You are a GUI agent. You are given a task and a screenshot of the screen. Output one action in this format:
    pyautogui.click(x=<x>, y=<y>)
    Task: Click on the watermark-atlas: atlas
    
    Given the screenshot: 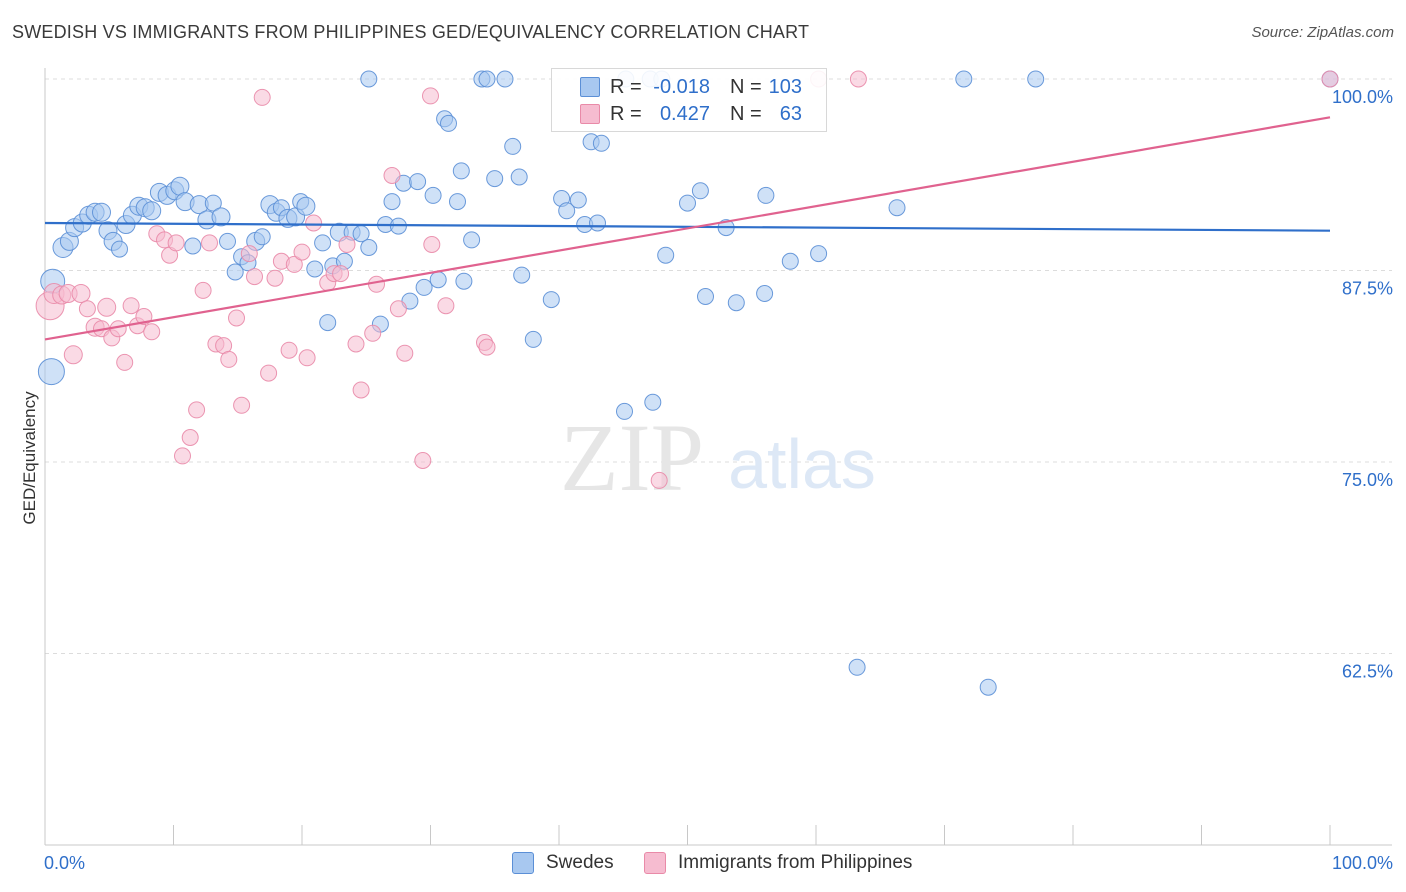 What is the action you would take?
    pyautogui.click(x=802, y=464)
    